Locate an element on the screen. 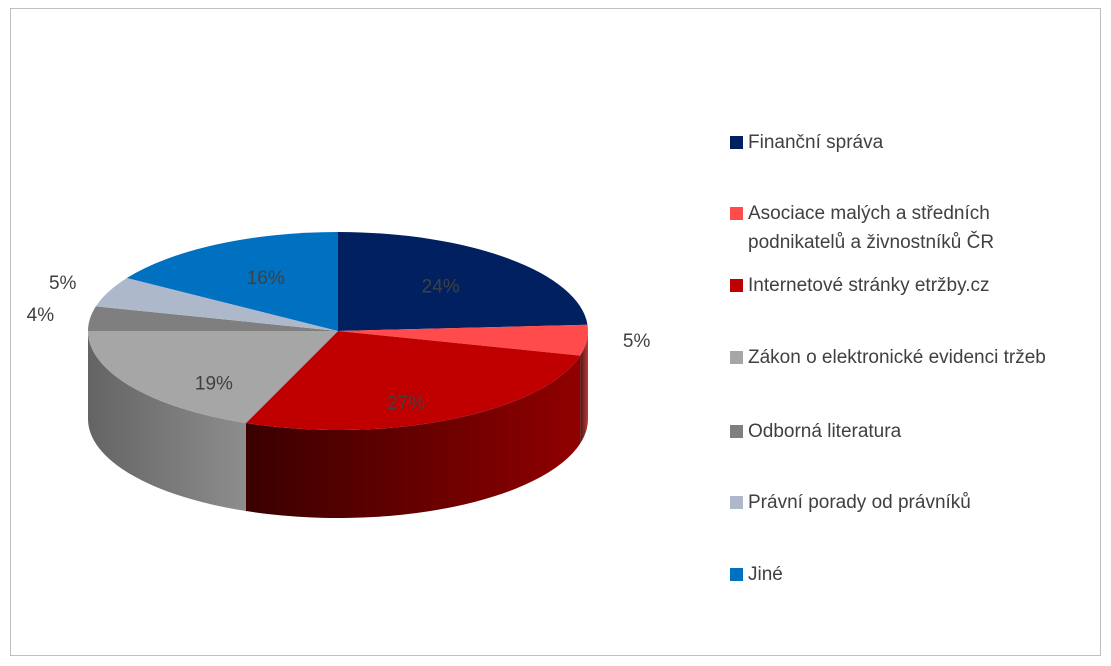 This screenshot has height=666, width=1111. legend-item: Finanční správa is located at coordinates (895, 142).